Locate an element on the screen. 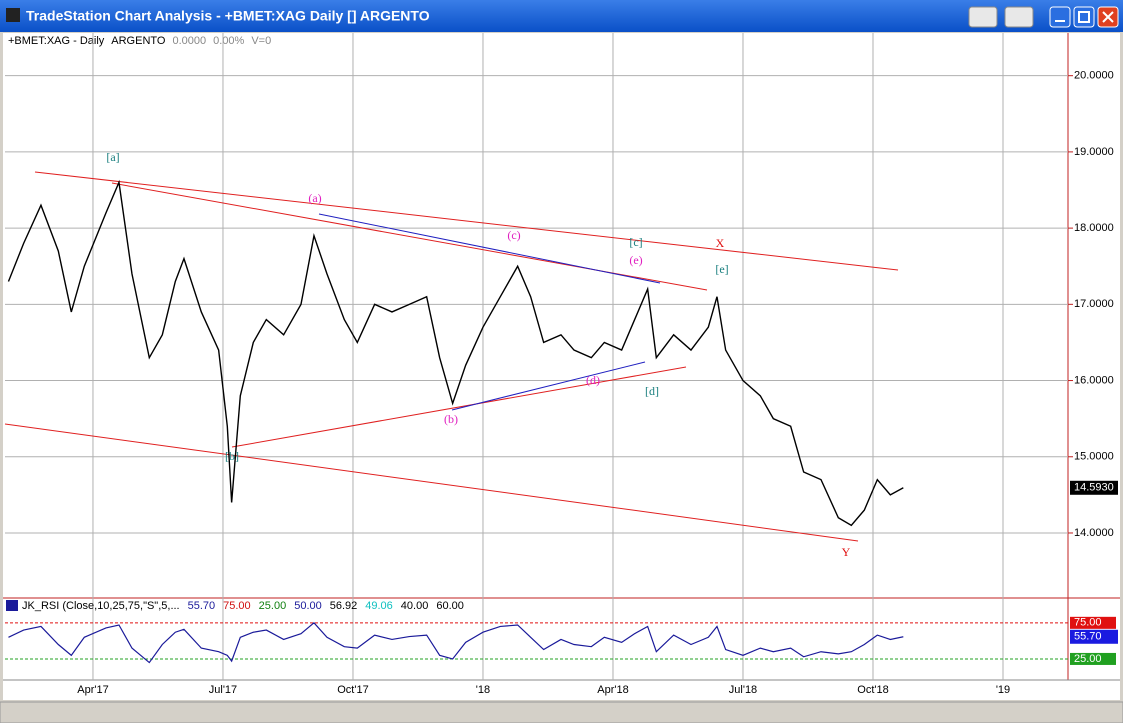 The height and width of the screenshot is (723, 1123). indicator-header: 55.70 is located at coordinates (202, 606).